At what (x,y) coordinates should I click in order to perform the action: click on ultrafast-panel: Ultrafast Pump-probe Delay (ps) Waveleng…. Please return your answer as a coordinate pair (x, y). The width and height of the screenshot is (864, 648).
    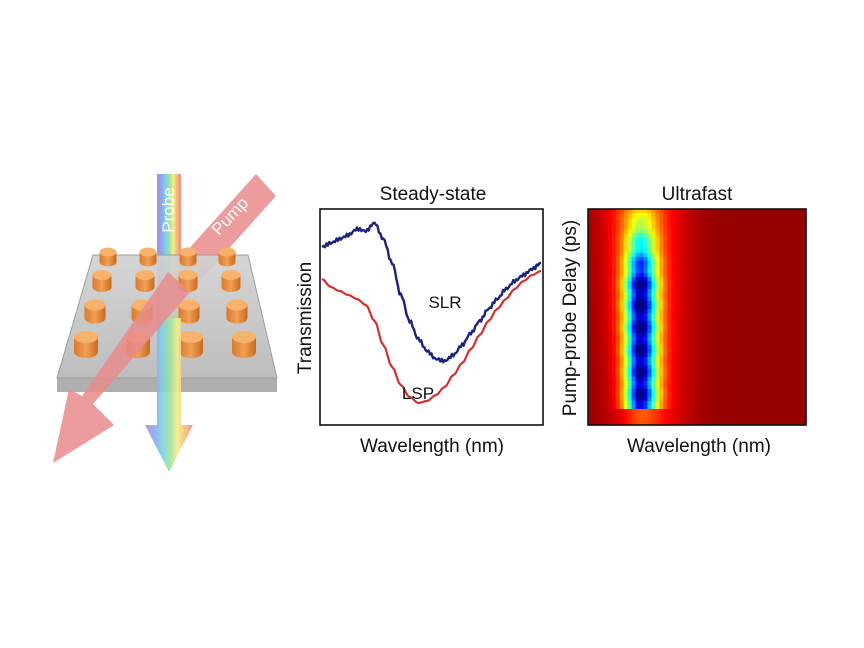
    Looking at the image, I should click on (683, 320).